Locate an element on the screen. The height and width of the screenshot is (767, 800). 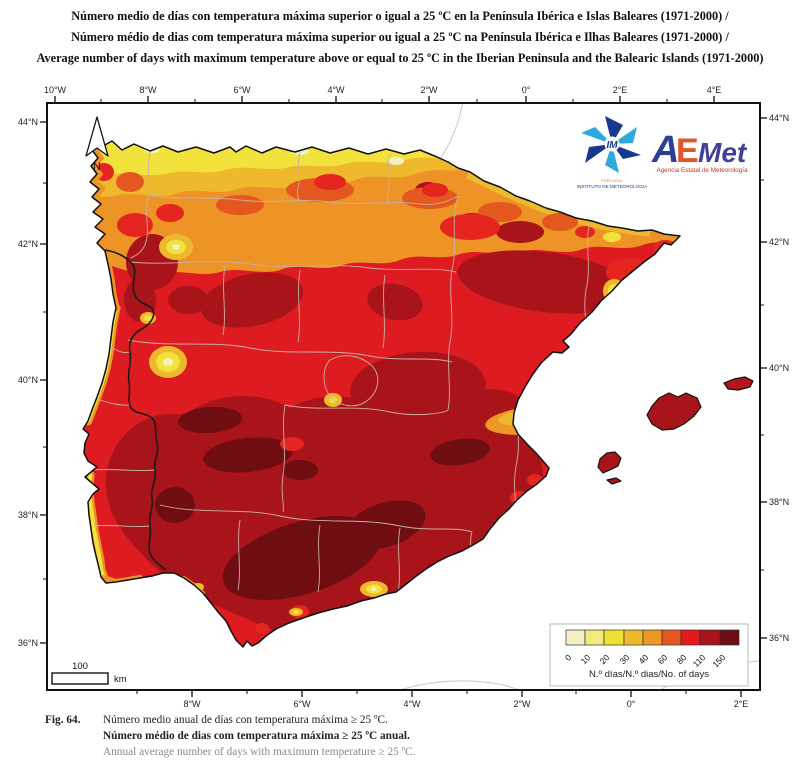
svg-text:Agencia Estatal de Meteorologí: Agencia Estatal de Meteorología is located at coordinates (702, 170).